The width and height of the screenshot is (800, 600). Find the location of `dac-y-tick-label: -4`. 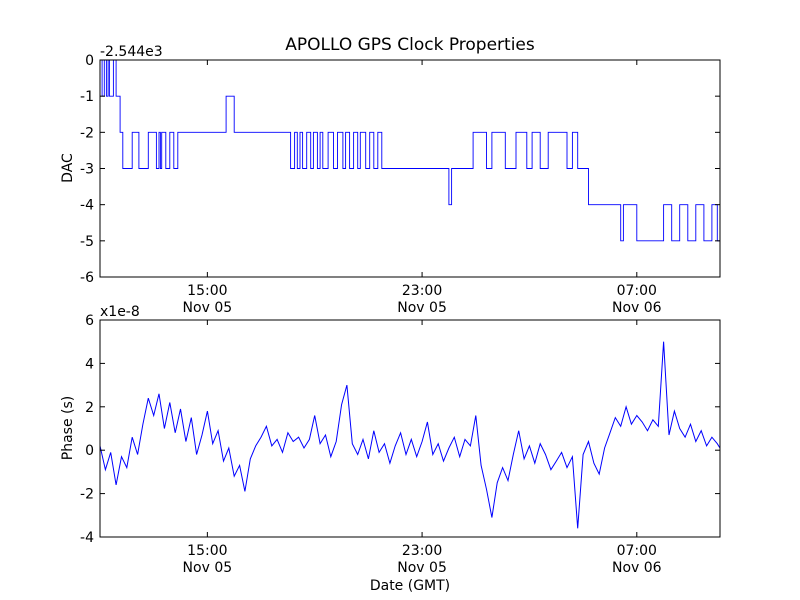

dac-y-tick-label: -4 is located at coordinates (87, 206).